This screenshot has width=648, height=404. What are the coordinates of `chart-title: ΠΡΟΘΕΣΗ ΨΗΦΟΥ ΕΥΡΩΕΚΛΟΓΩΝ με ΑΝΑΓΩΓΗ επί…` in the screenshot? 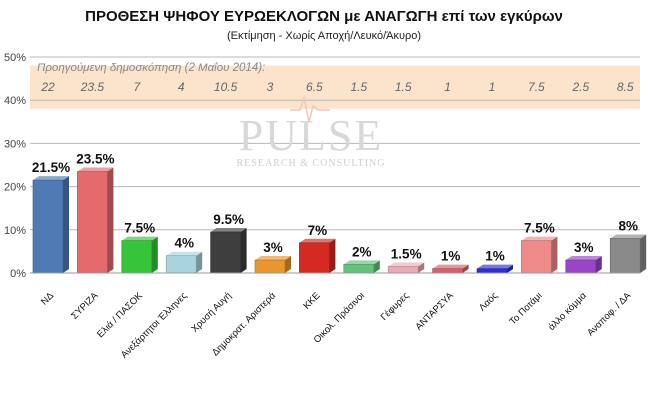 It's located at (324, 16).